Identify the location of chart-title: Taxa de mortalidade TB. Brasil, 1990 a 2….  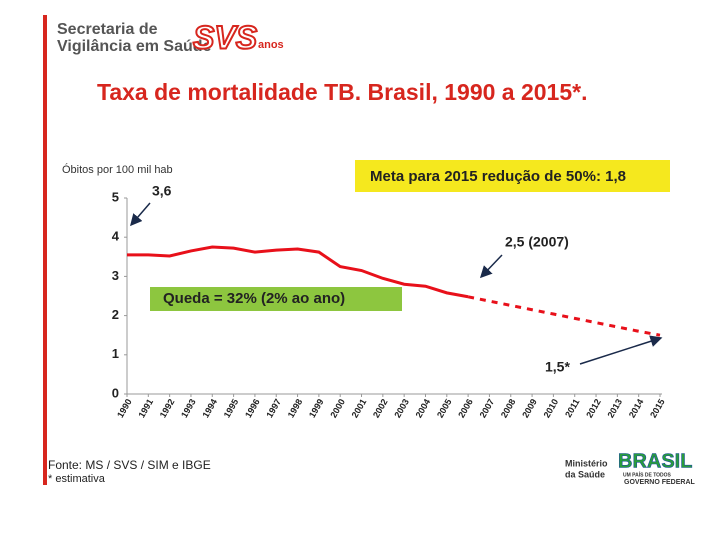
(342, 92).